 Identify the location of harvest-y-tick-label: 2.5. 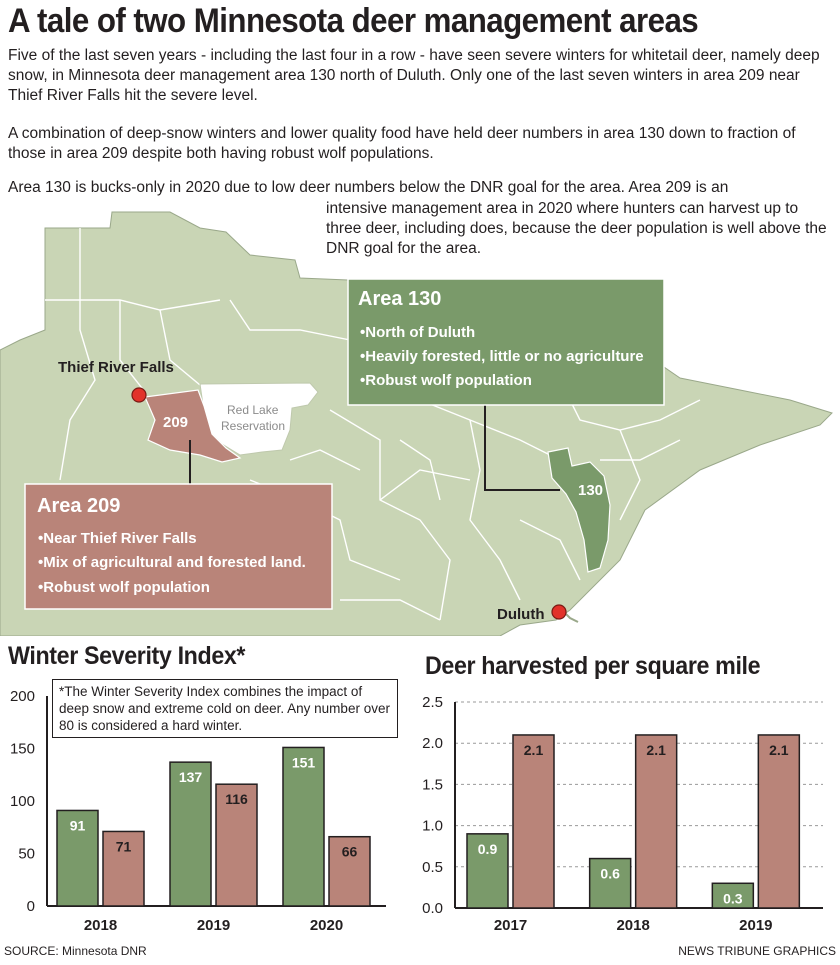
(432, 702).